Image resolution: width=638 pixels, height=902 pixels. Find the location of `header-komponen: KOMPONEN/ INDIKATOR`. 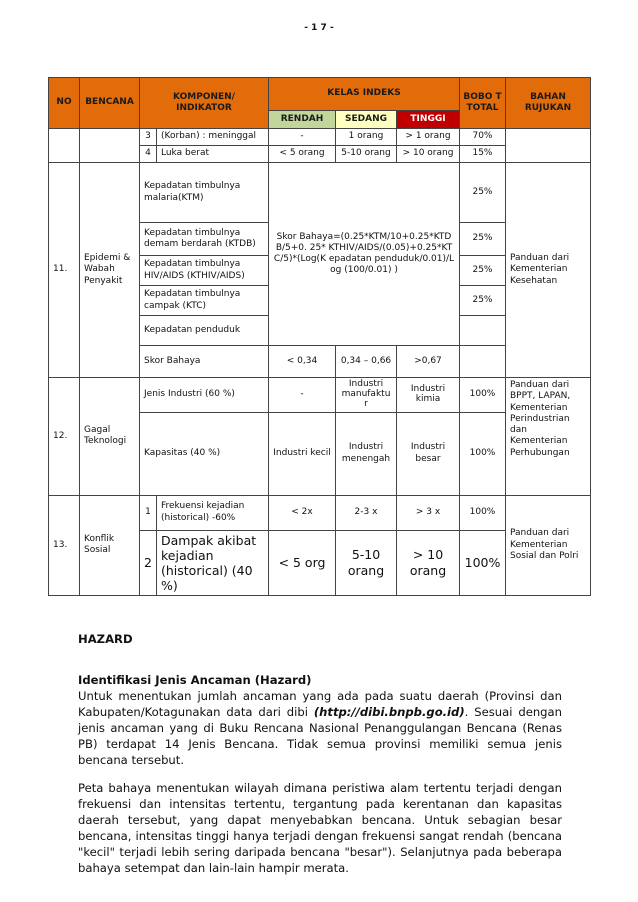

header-komponen: KOMPONEN/ INDIKATOR is located at coordinates (204, 103).